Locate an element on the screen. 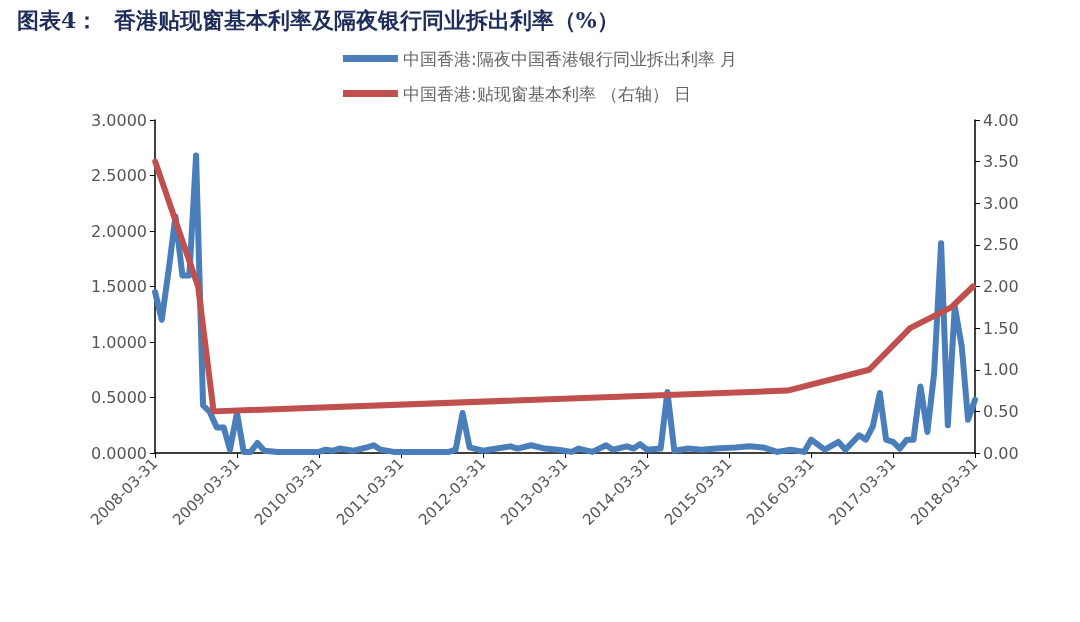 The height and width of the screenshot is (622, 1080). y-tick-label: 0.5000 is located at coordinates (119, 397).